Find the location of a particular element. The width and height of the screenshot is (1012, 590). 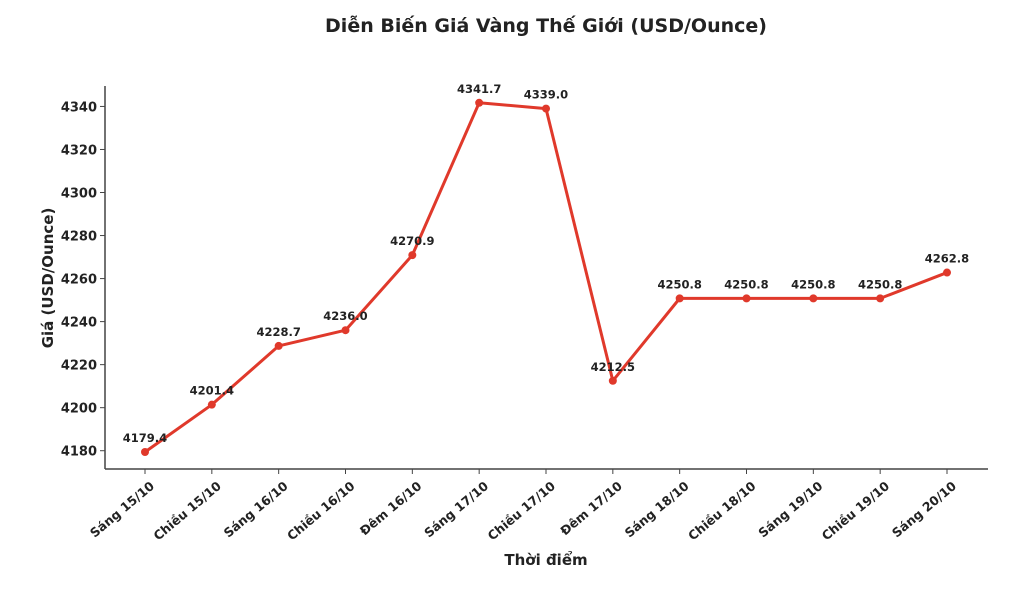

y-tick-label: 4220 is located at coordinates (79, 366).